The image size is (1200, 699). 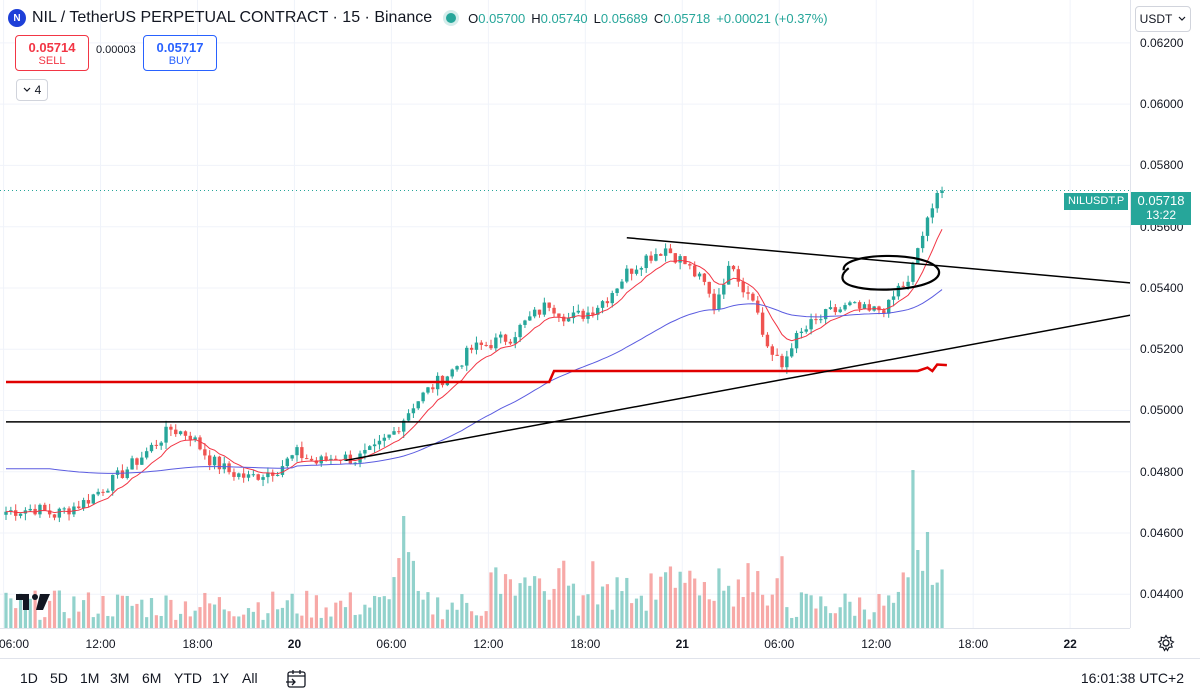 What do you see at coordinates (221, 678) in the screenshot?
I see `range-button-1y: 1Y` at bounding box center [221, 678].